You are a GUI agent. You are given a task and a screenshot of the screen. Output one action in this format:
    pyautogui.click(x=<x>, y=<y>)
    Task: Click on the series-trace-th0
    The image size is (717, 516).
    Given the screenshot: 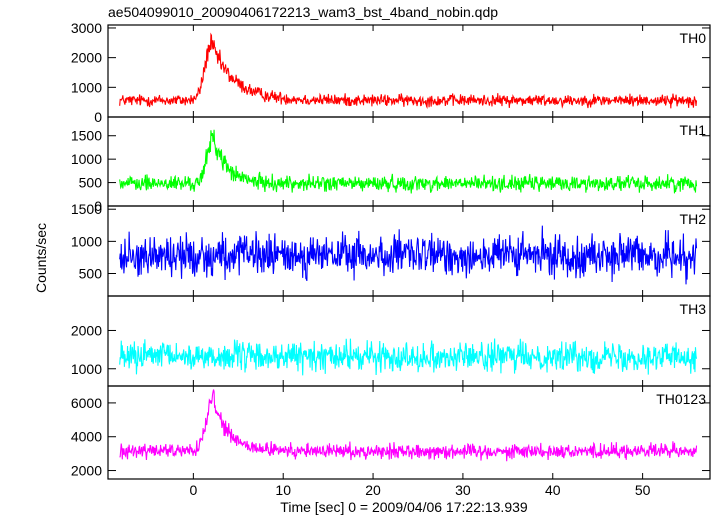 What is the action you would take?
    pyautogui.click(x=408, y=71)
    